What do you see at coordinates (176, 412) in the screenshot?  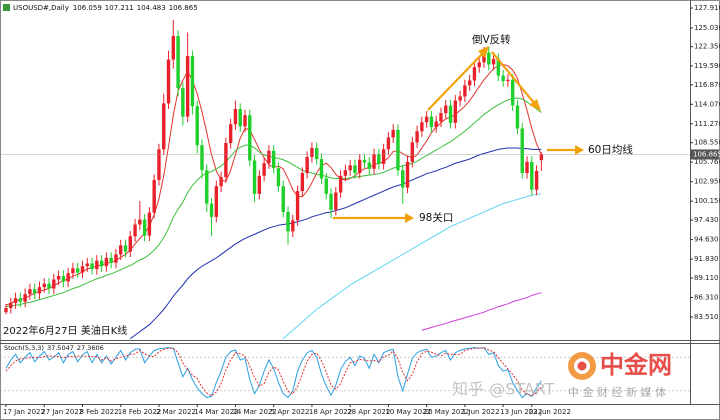 I see `x-tick-label: 2 Mar 2022` at bounding box center [176, 412].